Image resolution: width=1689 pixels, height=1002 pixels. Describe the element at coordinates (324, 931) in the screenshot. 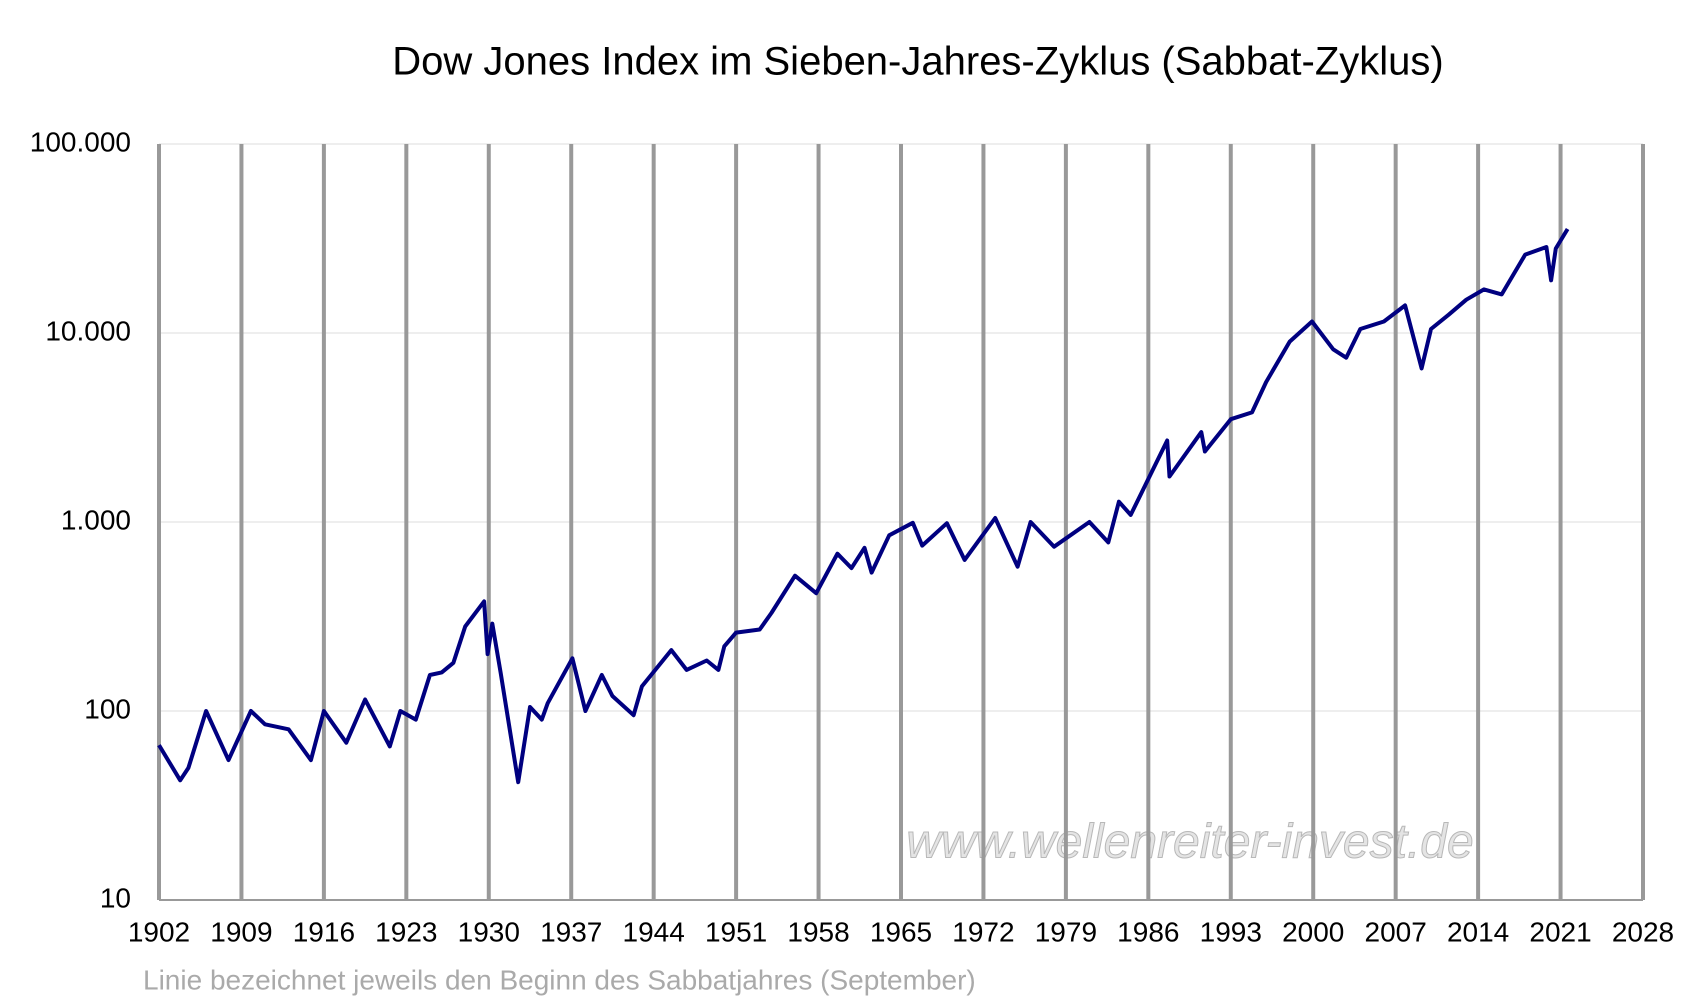

I see `x-tick-label: 1916` at that location.